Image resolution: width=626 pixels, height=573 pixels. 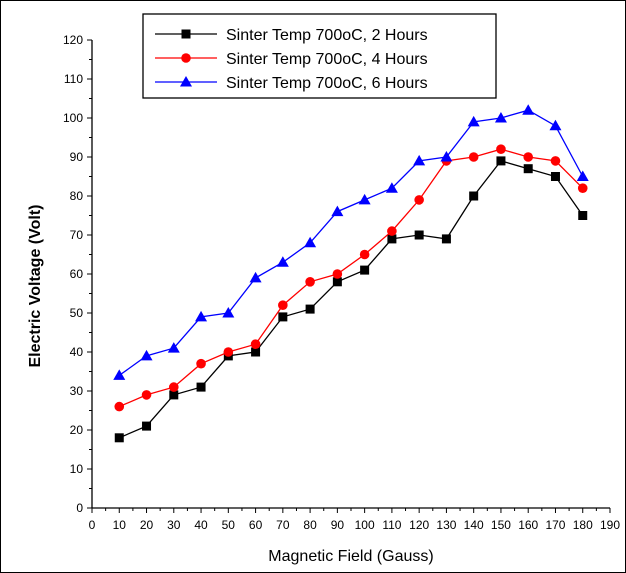 What do you see at coordinates (501, 525) in the screenshot?
I see `x-tick-label: 150` at bounding box center [501, 525].